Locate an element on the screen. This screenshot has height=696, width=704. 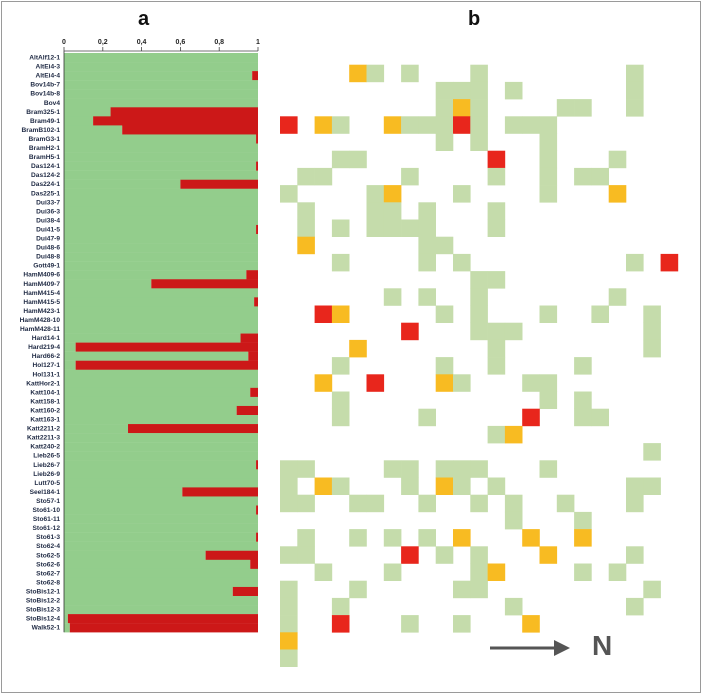
north-arrow-head is located at coordinates (562, 648).